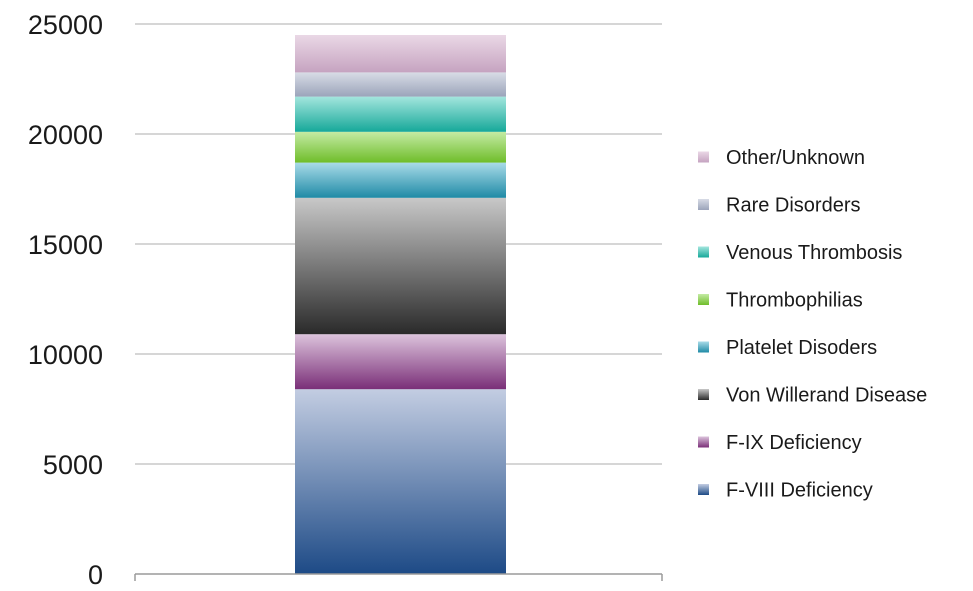 This screenshot has height=591, width=973. I want to click on bar-segment-rare-disorders, so click(400, 84).